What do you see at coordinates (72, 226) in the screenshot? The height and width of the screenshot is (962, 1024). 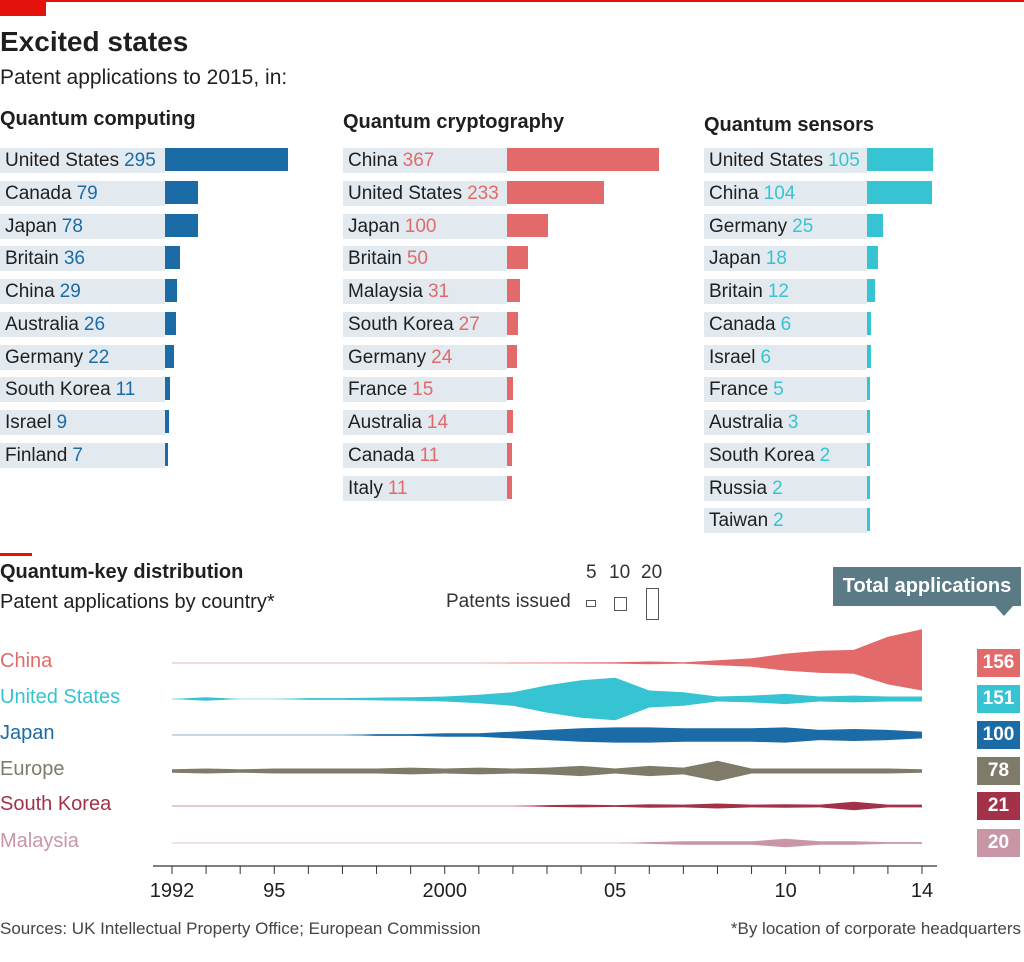 I see `country-value: 78` at bounding box center [72, 226].